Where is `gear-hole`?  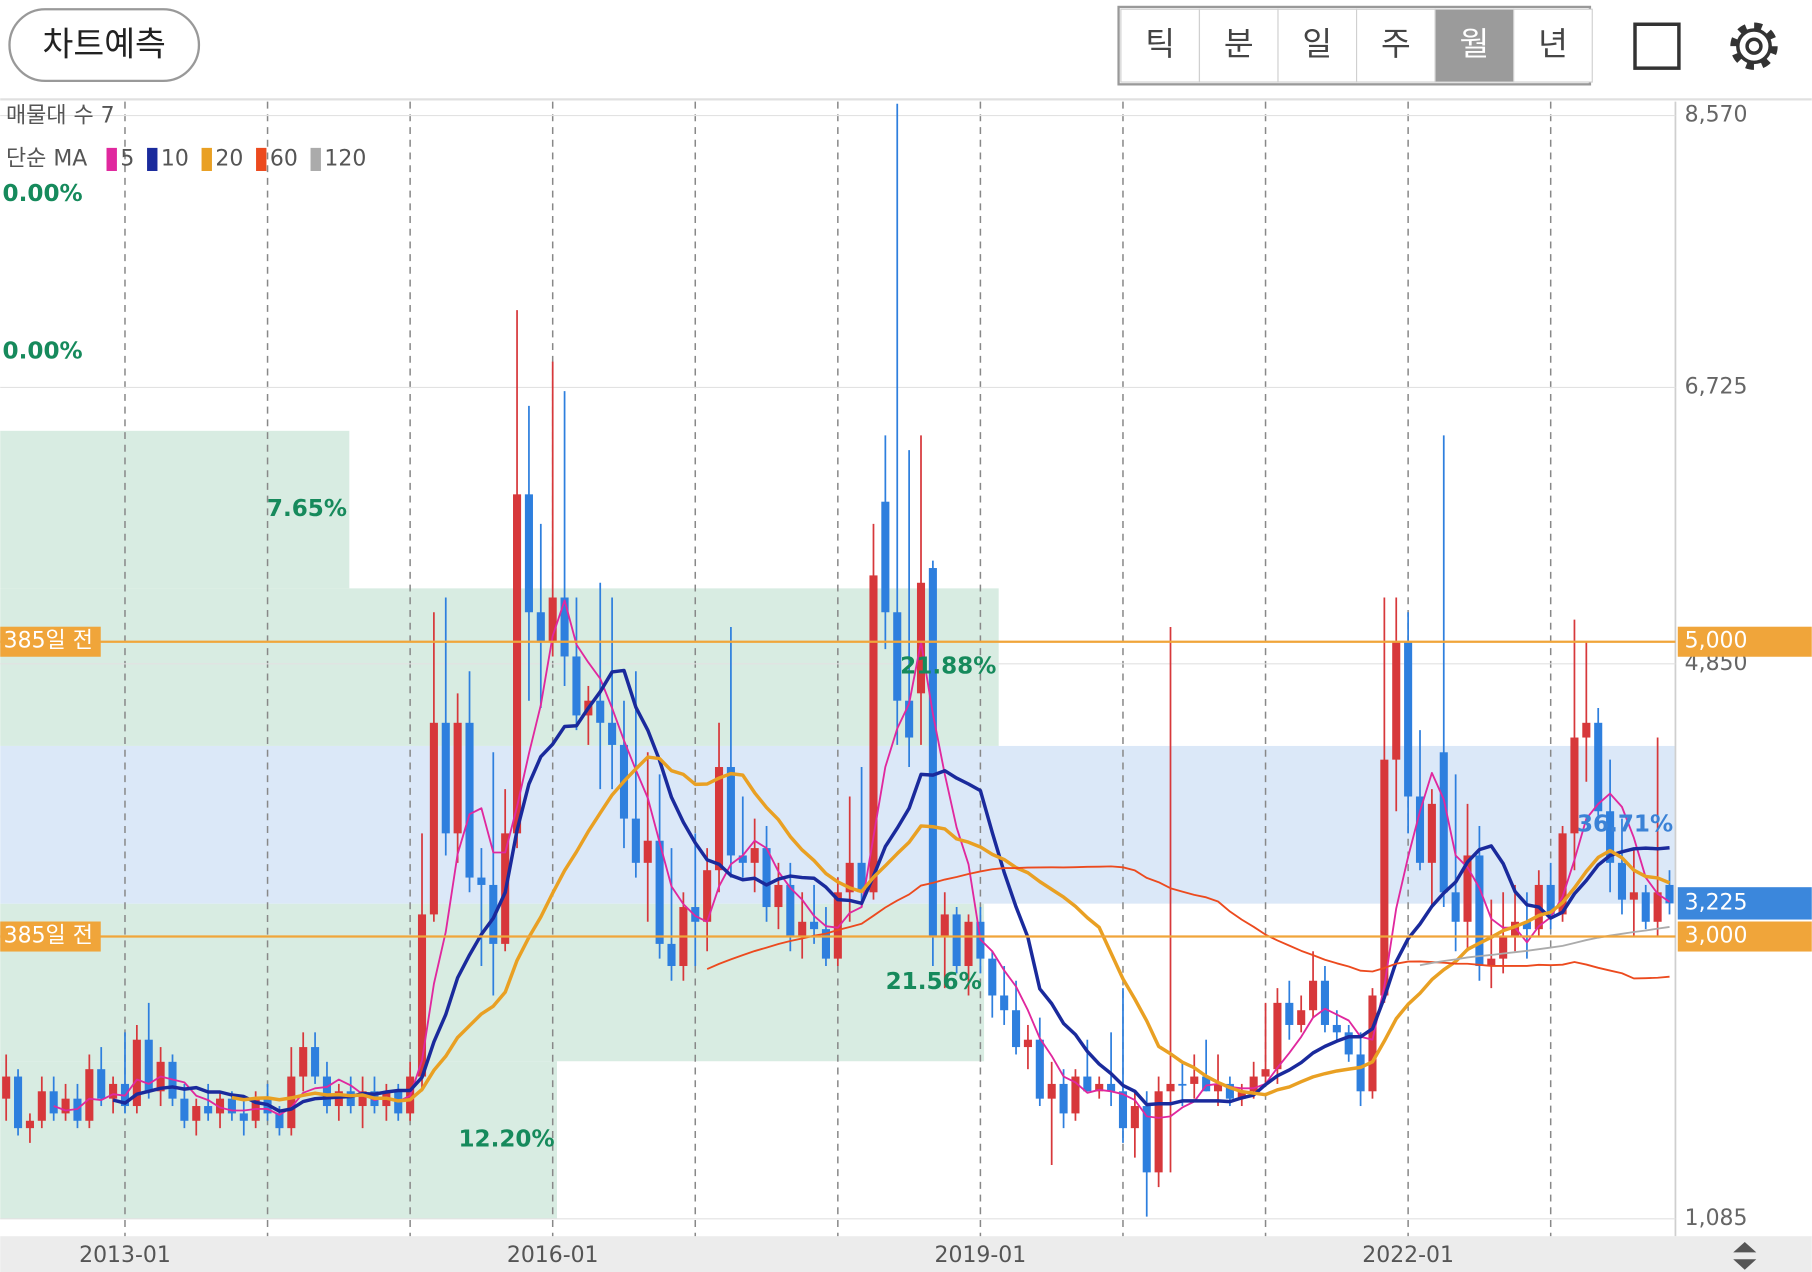 gear-hole is located at coordinates (1754, 46).